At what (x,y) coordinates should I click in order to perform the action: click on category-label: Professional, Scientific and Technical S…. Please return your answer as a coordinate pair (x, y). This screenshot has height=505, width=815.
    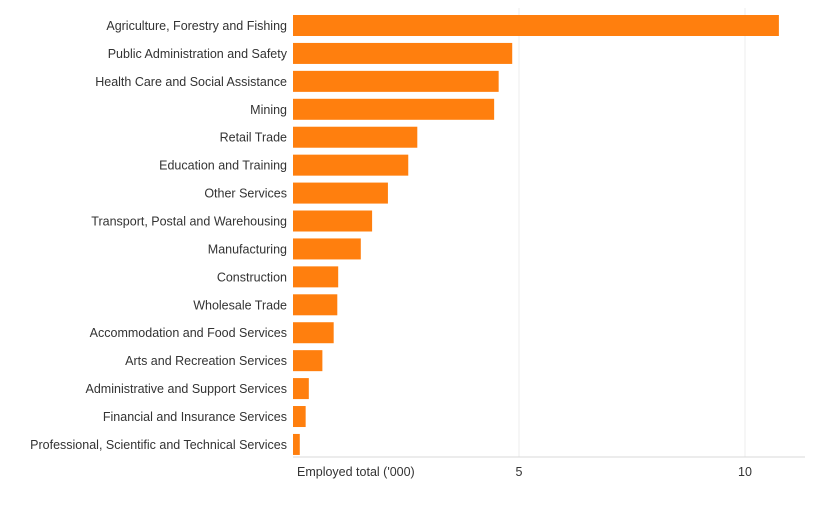
    Looking at the image, I should click on (158, 445).